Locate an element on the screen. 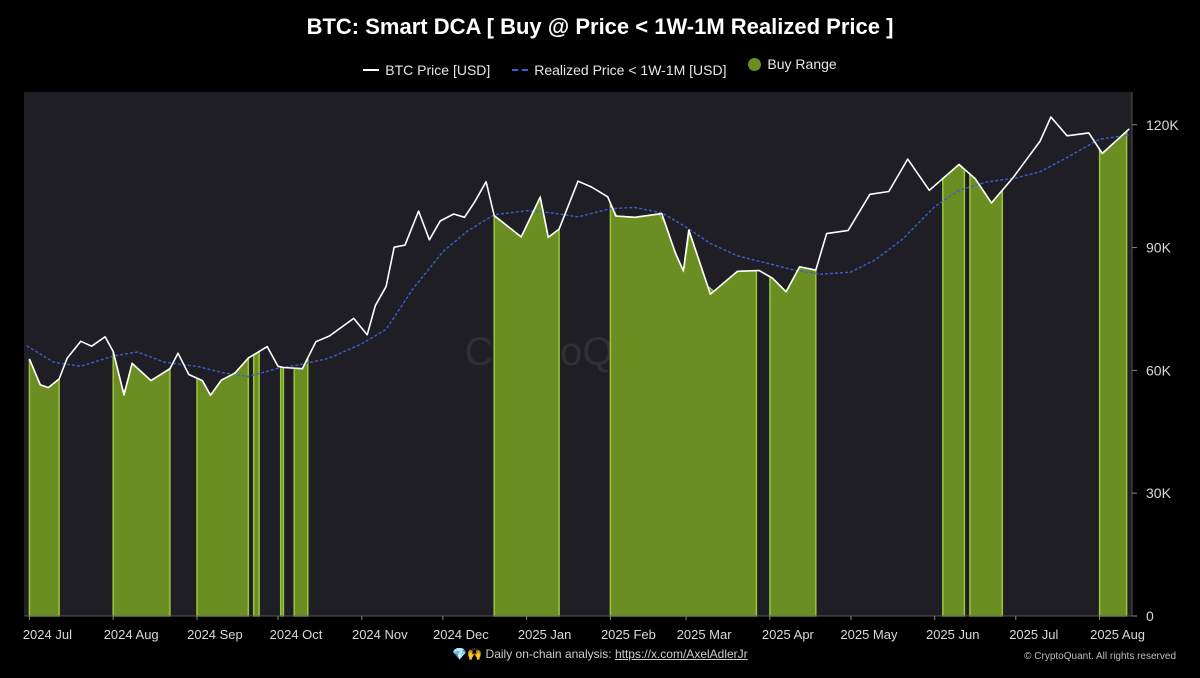 This screenshot has width=1200, height=678. y-tick-label: 0 is located at coordinates (1150, 616).